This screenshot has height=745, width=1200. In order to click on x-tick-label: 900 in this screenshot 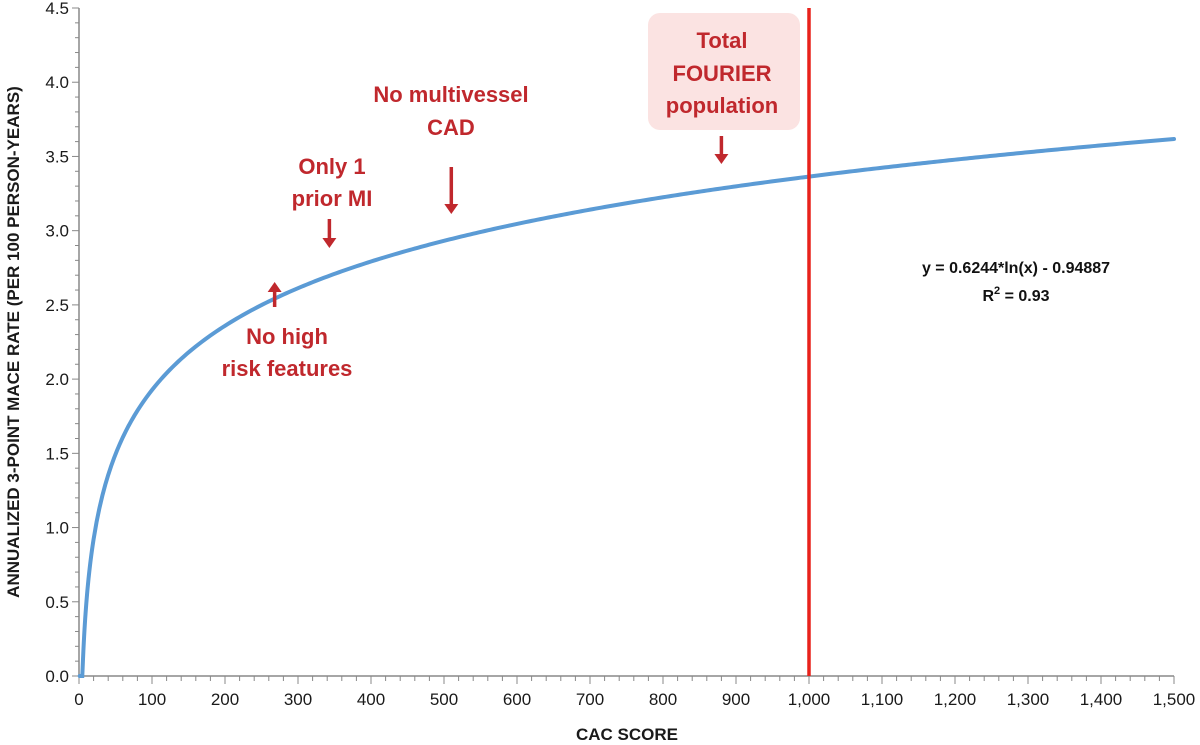, I will do `click(736, 699)`.